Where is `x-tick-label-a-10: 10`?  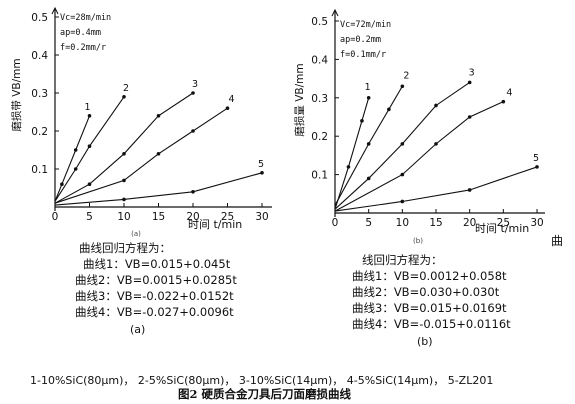
x-tick-label-a-10: 10 is located at coordinates (123, 217).